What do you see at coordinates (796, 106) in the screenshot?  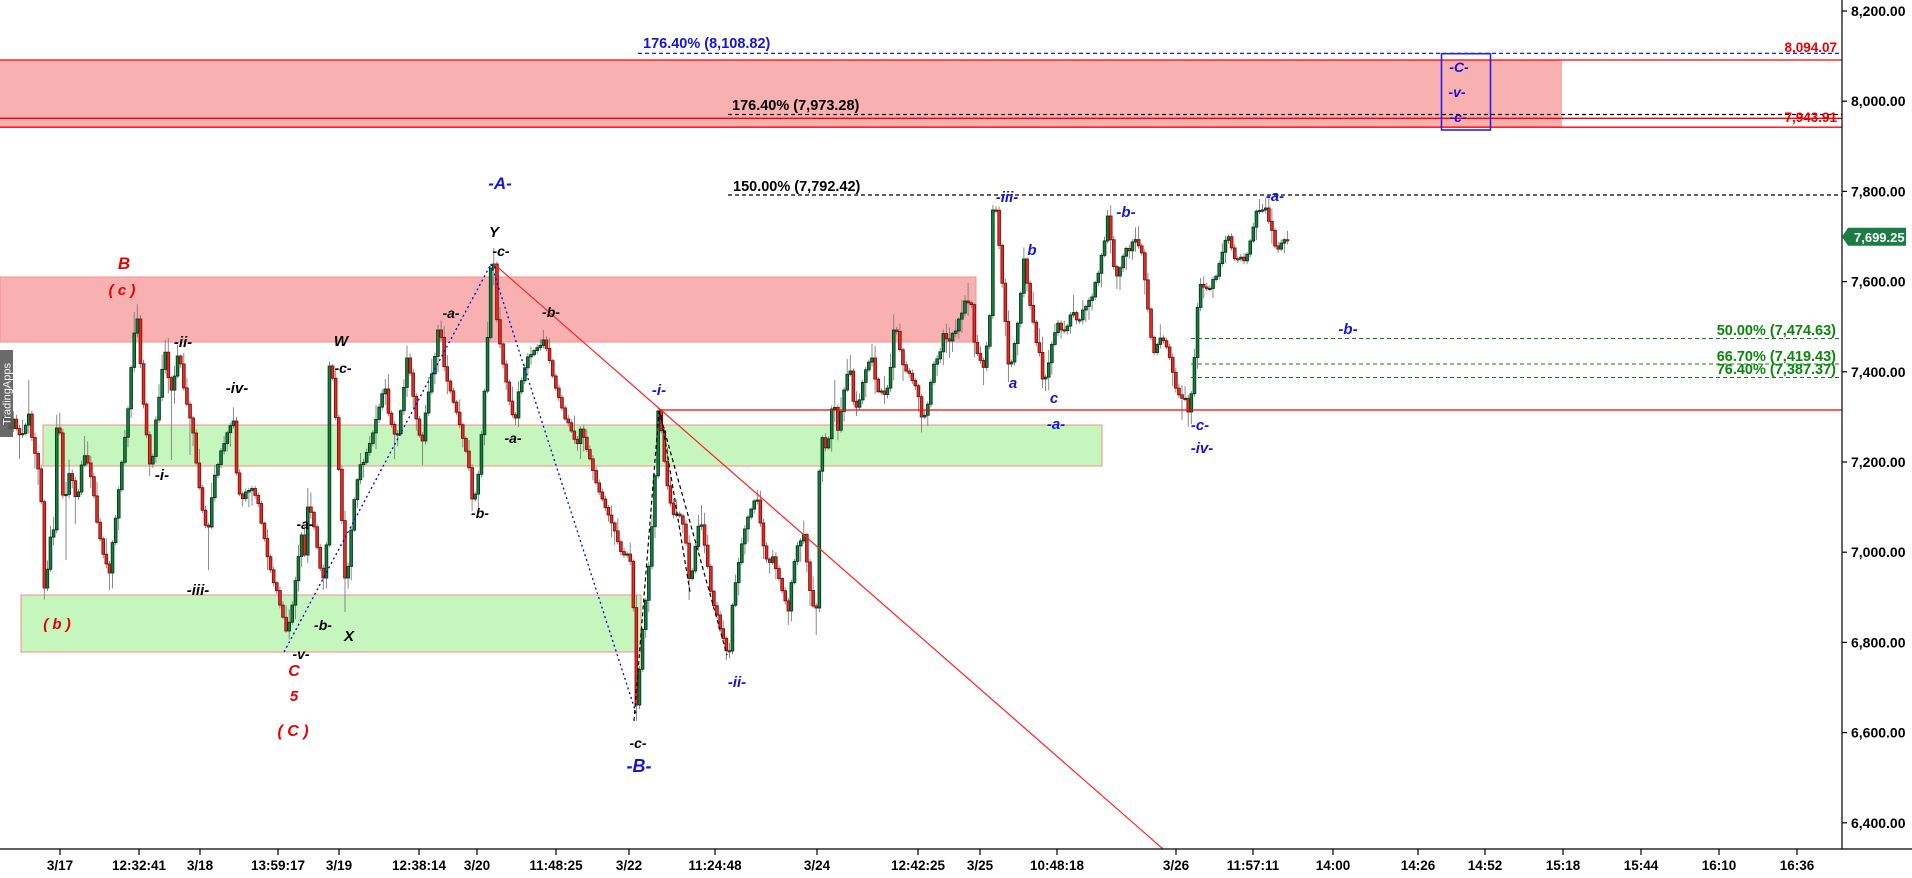 I see `svg-text: 176.40% (7,973.28)` at bounding box center [796, 106].